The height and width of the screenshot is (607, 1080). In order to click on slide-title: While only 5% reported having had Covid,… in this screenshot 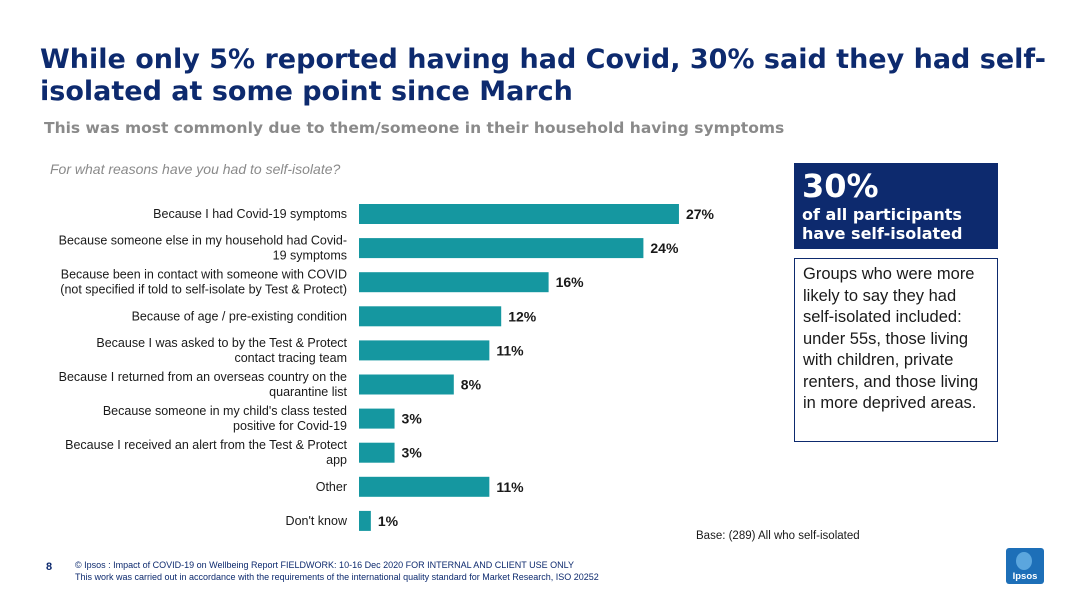, I will do `click(543, 75)`.